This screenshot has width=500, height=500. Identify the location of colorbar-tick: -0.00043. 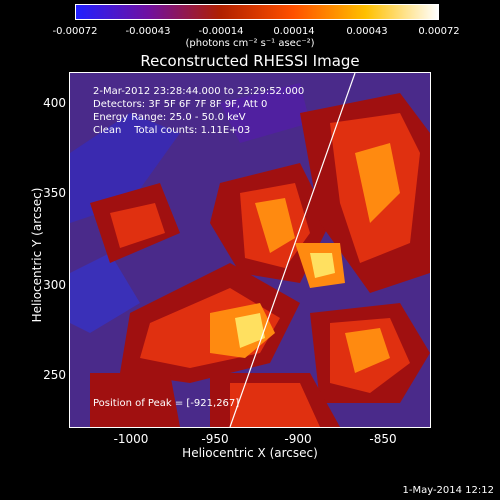
(148, 31).